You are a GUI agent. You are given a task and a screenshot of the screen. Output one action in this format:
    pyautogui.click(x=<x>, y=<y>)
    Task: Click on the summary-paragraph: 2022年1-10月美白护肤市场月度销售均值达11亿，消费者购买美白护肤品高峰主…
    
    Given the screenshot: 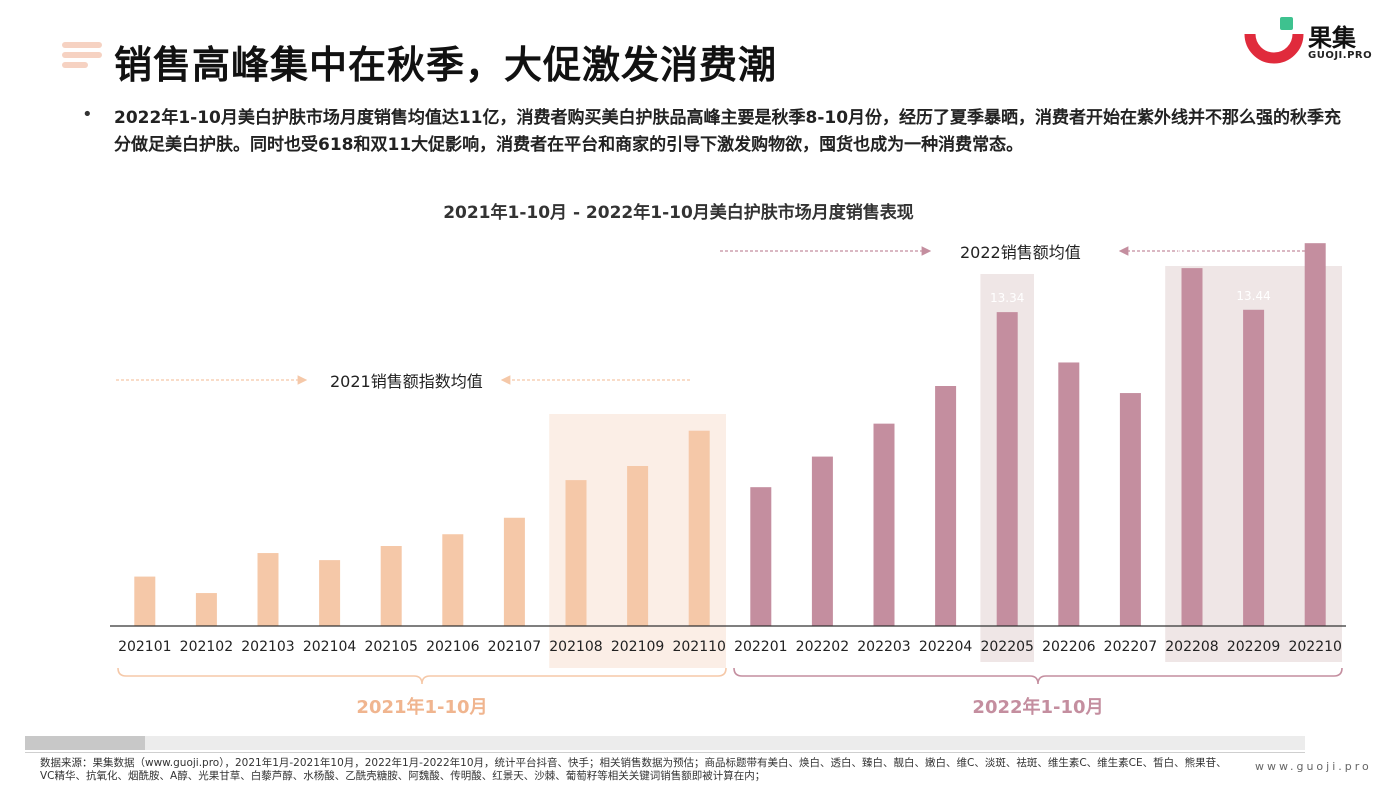 What is the action you would take?
    pyautogui.click(x=728, y=131)
    